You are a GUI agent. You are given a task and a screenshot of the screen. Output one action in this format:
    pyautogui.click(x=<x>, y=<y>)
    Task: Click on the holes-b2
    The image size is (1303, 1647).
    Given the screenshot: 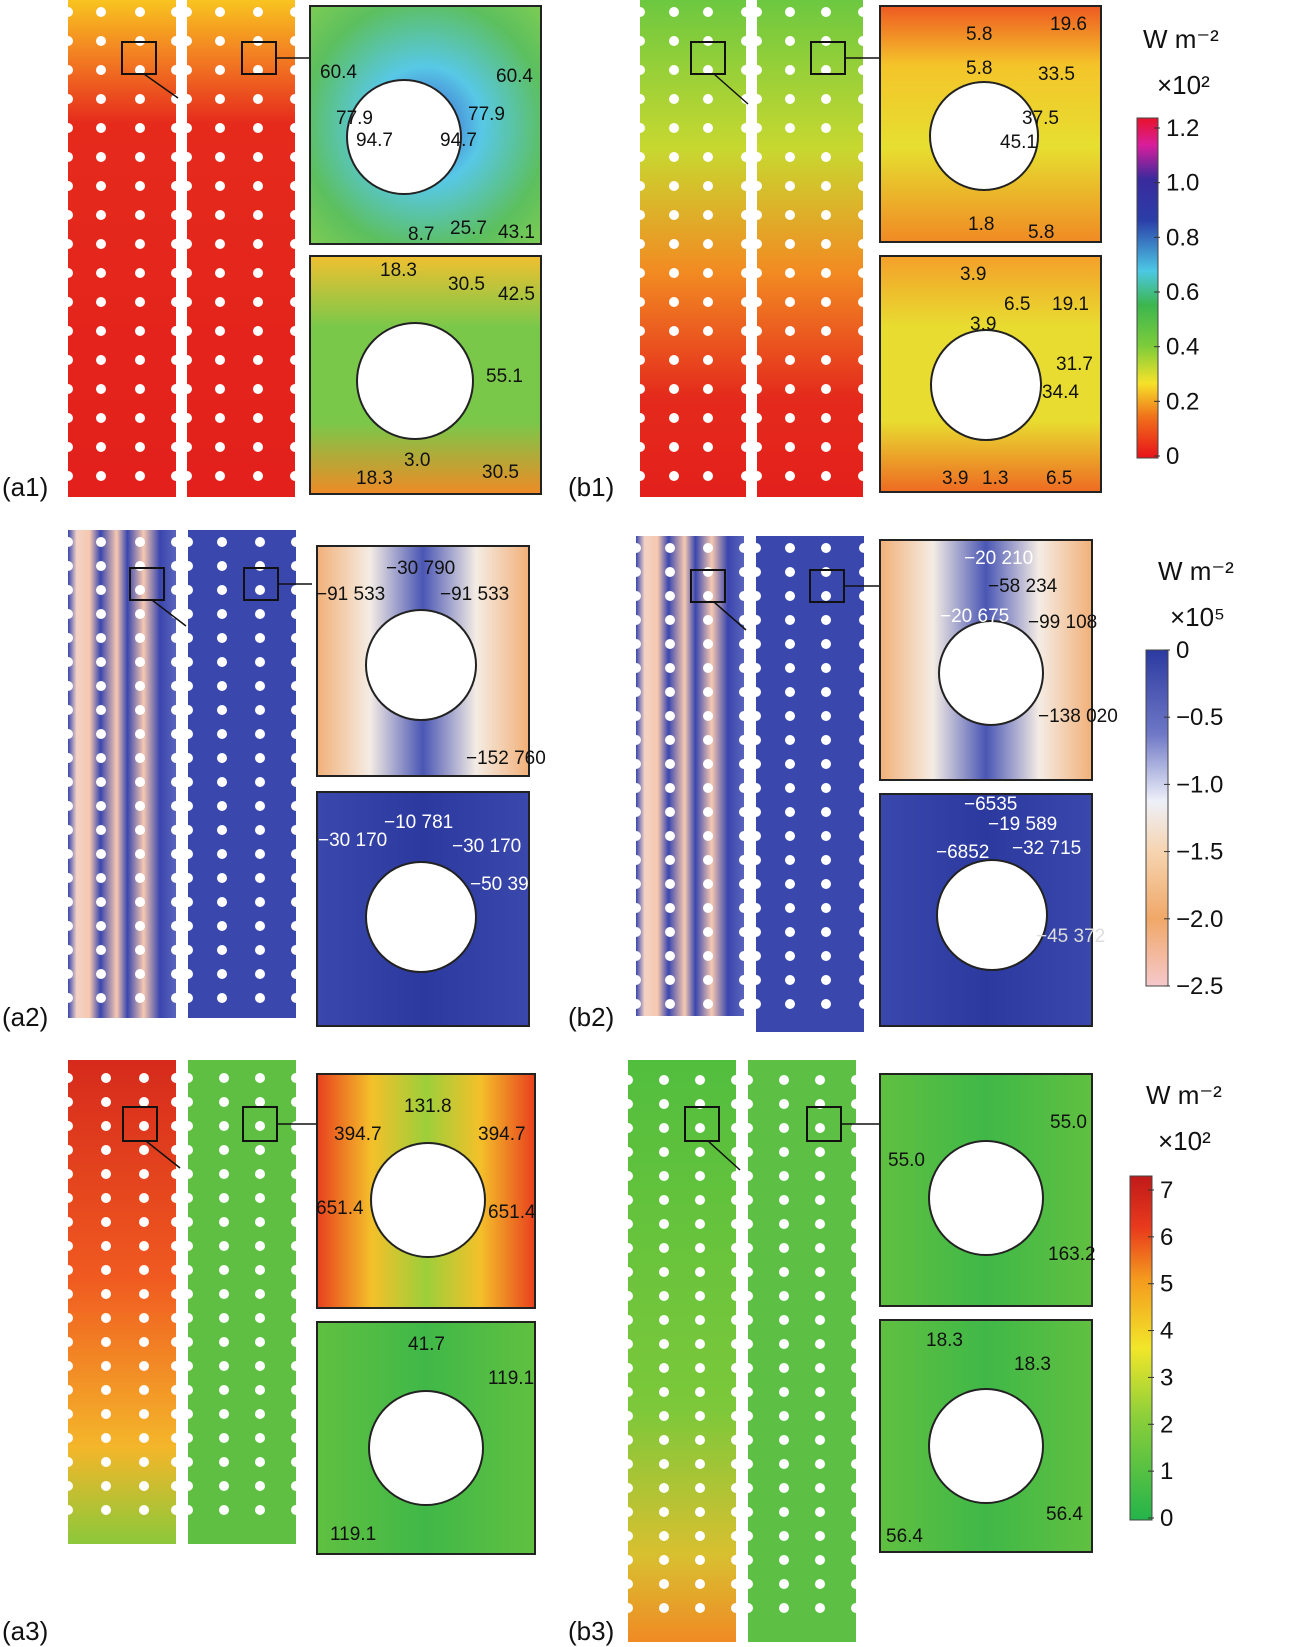 What is the action you would take?
    pyautogui.click(x=750, y=776)
    